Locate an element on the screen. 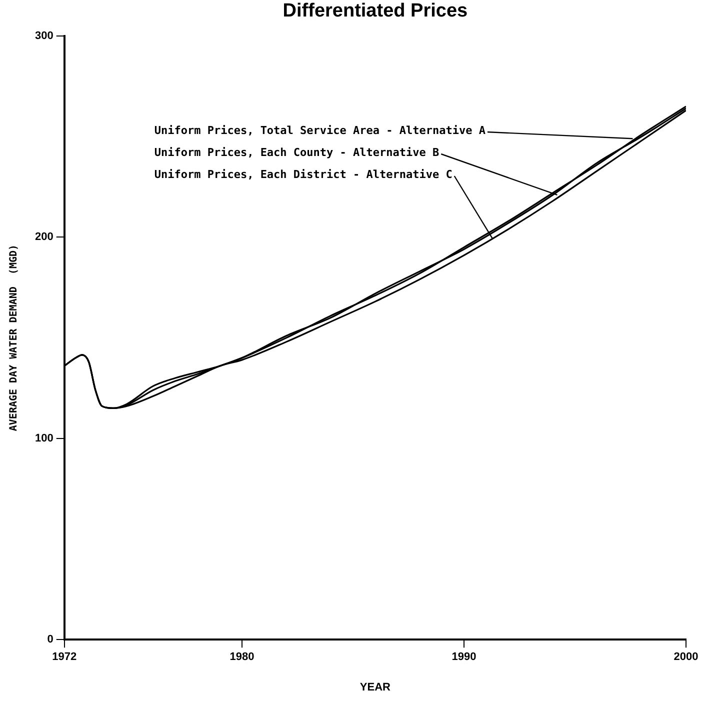 This screenshot has width=704, height=702. y-tick-label: 200 is located at coordinates (44, 237).